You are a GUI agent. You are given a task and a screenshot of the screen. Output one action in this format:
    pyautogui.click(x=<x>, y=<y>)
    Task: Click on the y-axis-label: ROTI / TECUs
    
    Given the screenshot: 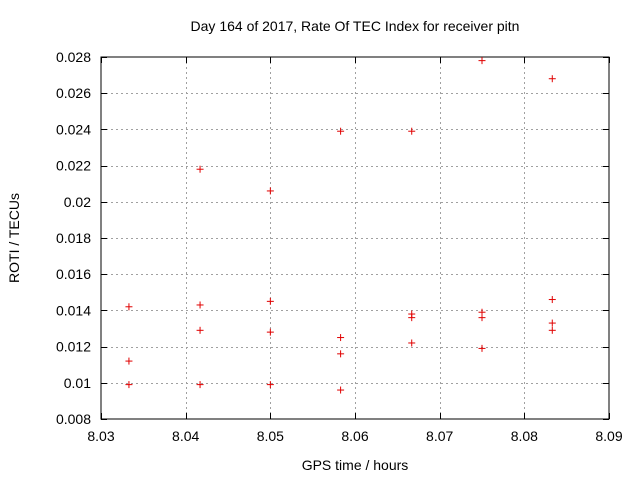 What is the action you would take?
    pyautogui.click(x=14, y=238)
    